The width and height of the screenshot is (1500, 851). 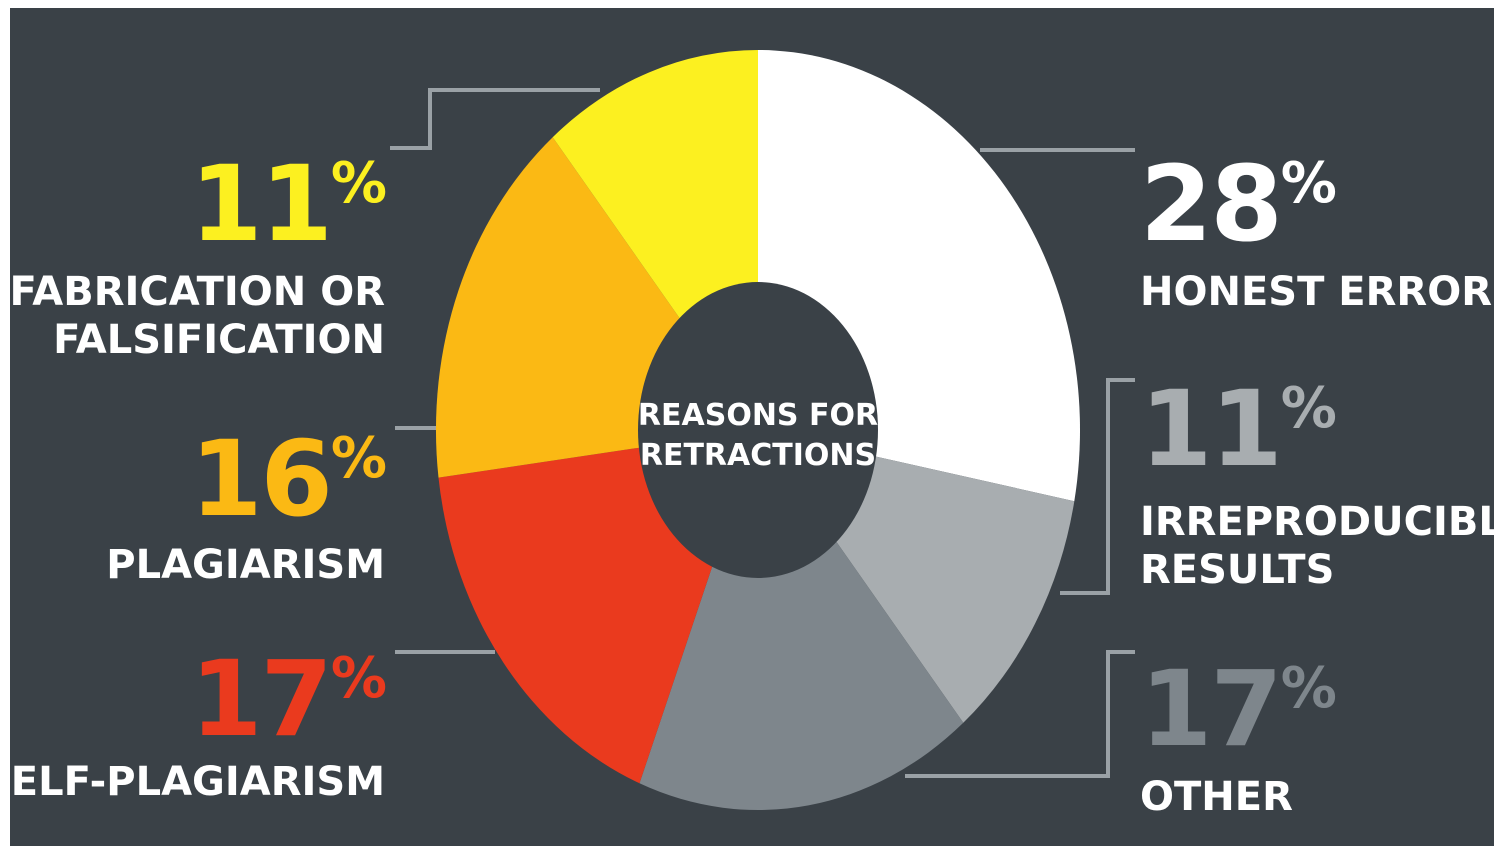 I want to click on percent-honest-error: 28%, so click(x=1238, y=204).